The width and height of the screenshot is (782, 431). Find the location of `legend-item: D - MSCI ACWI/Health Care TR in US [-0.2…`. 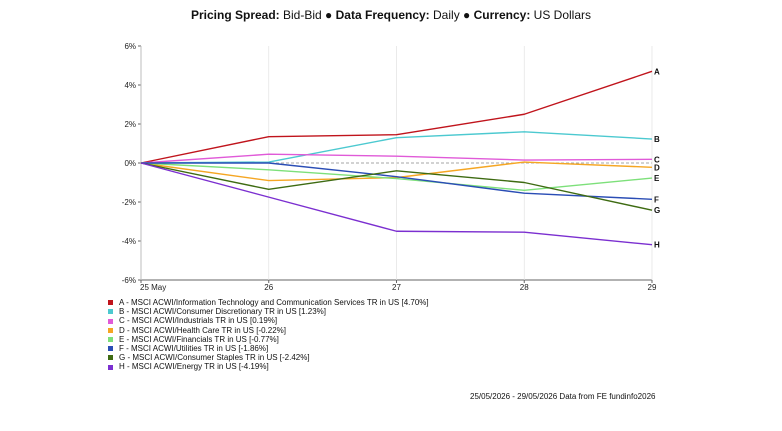

legend-item: D - MSCI ACWI/Health Care TR in US [-0.2… is located at coordinates (268, 330).